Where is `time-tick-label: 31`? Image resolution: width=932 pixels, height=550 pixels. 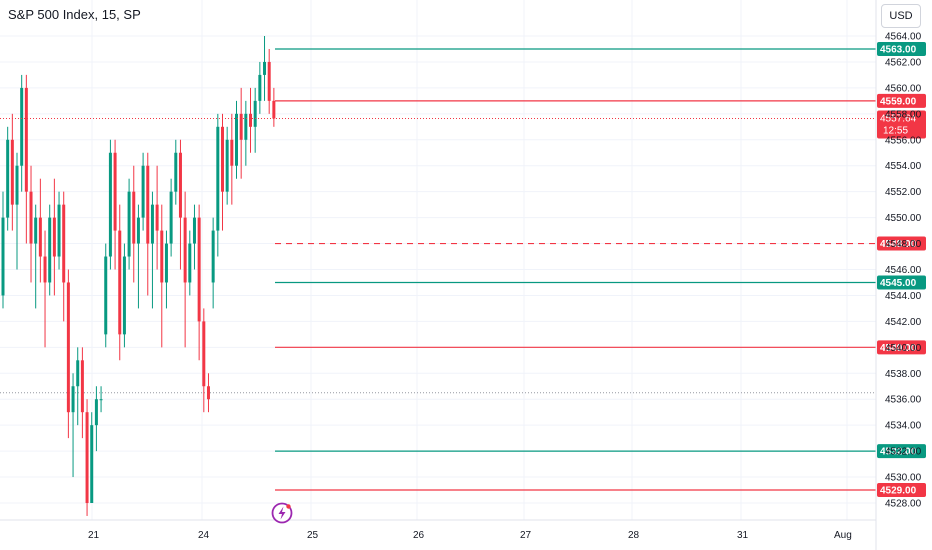 time-tick-label: 31 is located at coordinates (743, 535).